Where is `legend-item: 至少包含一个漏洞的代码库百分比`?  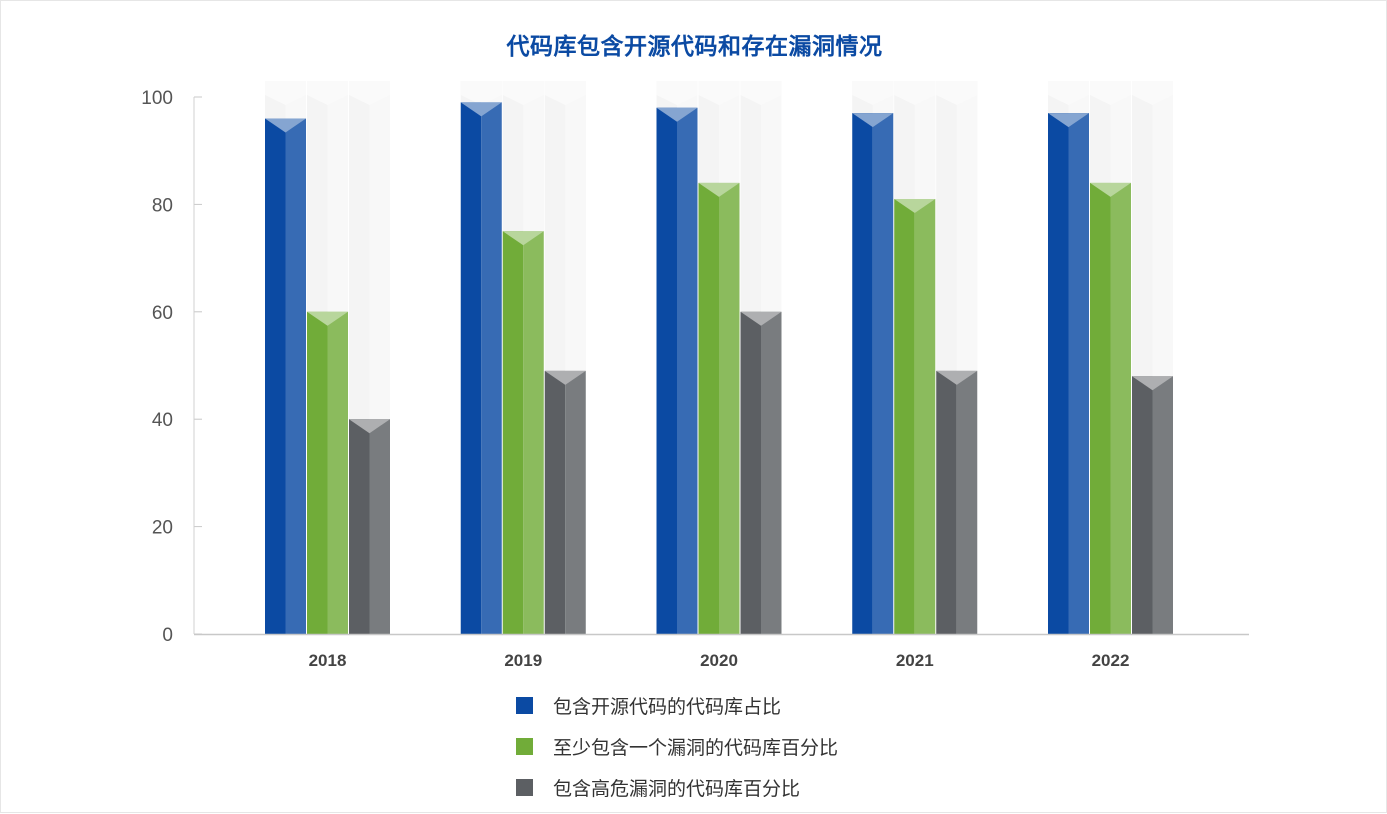 legend-item: 至少包含一个漏洞的代码库百分比 is located at coordinates (677, 746).